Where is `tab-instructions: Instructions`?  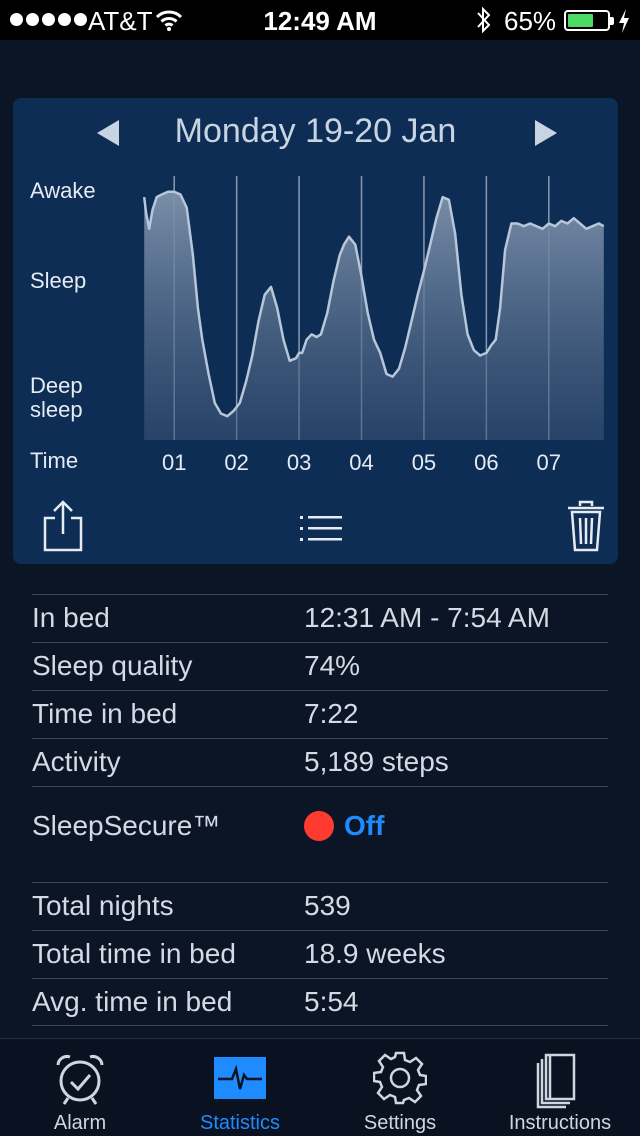
tab-instructions: Instructions is located at coordinates (560, 1087).